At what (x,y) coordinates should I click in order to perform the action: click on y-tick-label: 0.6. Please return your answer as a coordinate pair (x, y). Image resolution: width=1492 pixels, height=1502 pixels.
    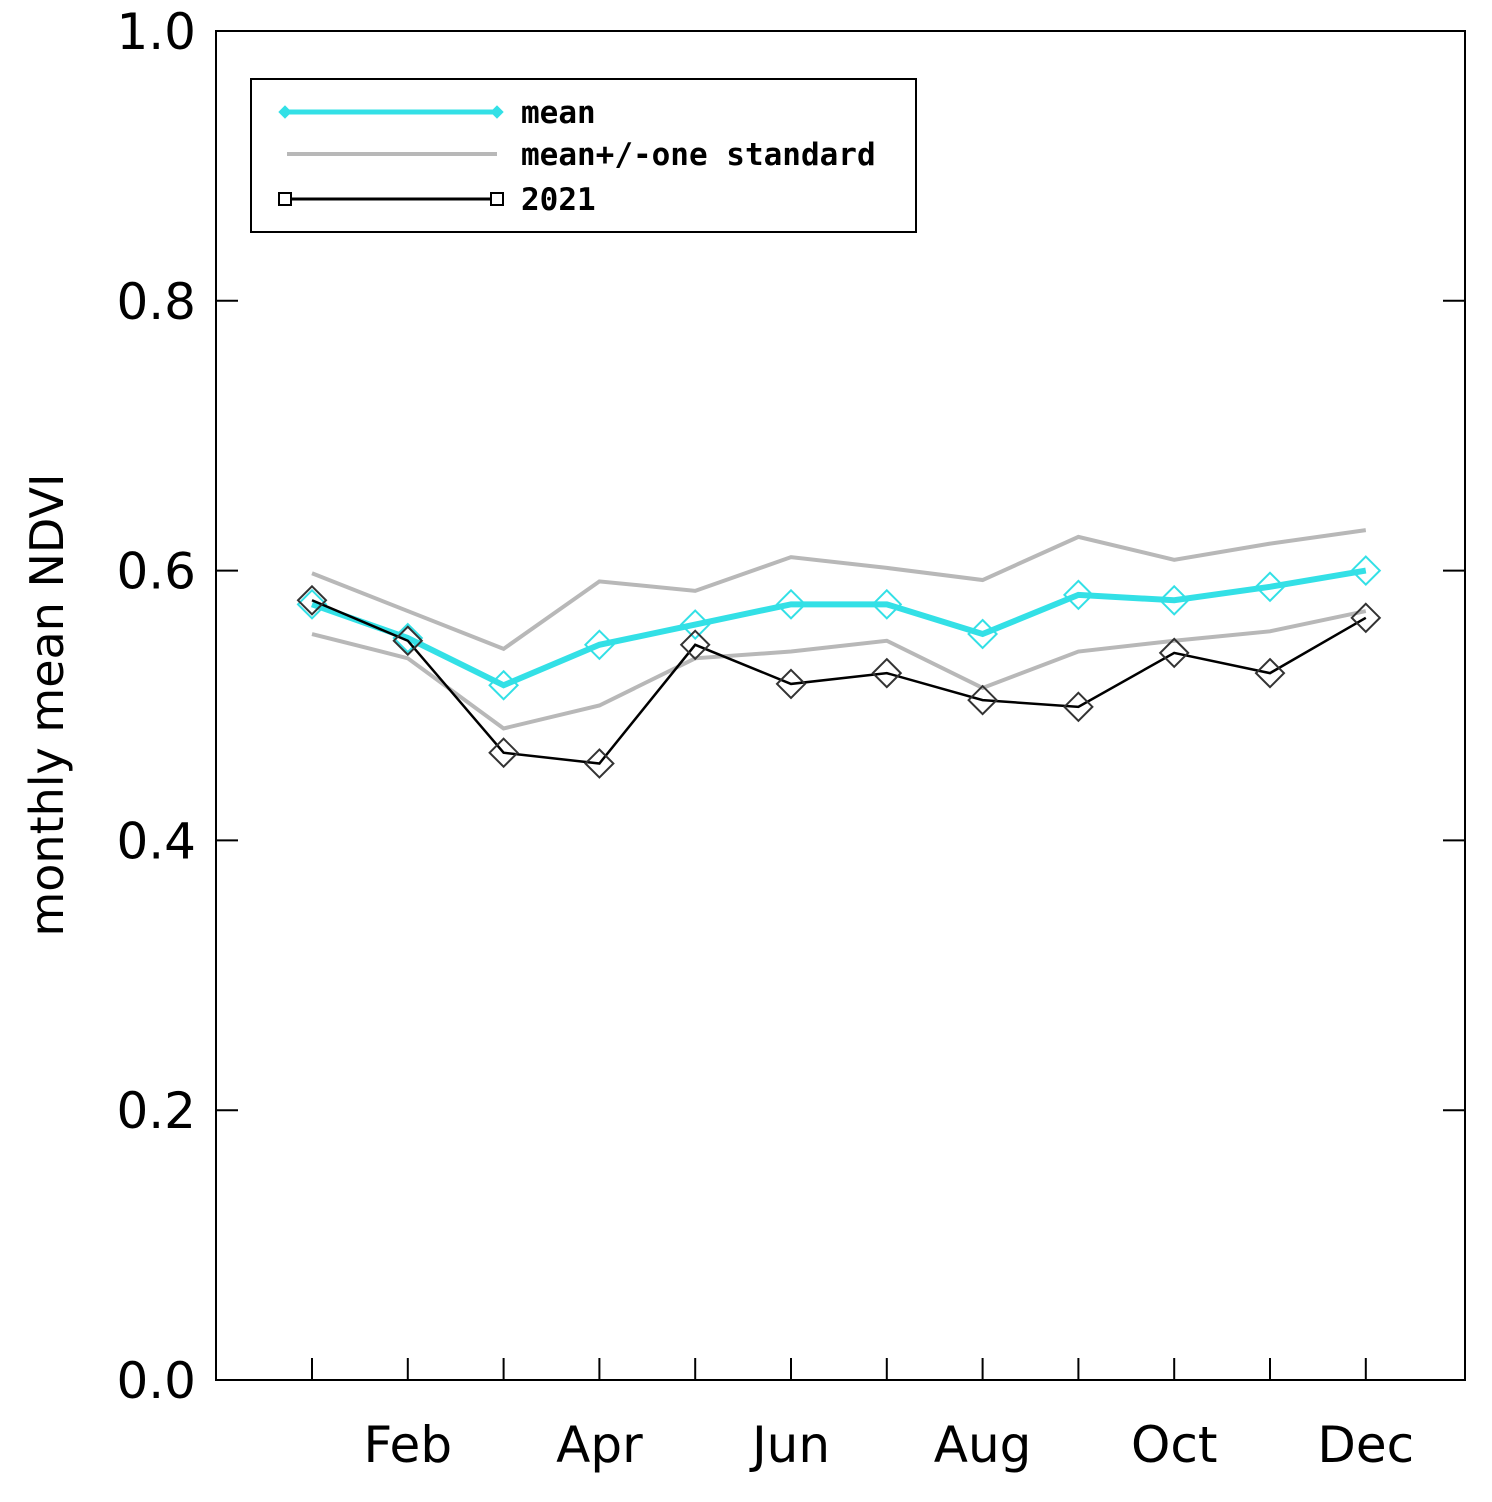
    Looking at the image, I should click on (156, 572).